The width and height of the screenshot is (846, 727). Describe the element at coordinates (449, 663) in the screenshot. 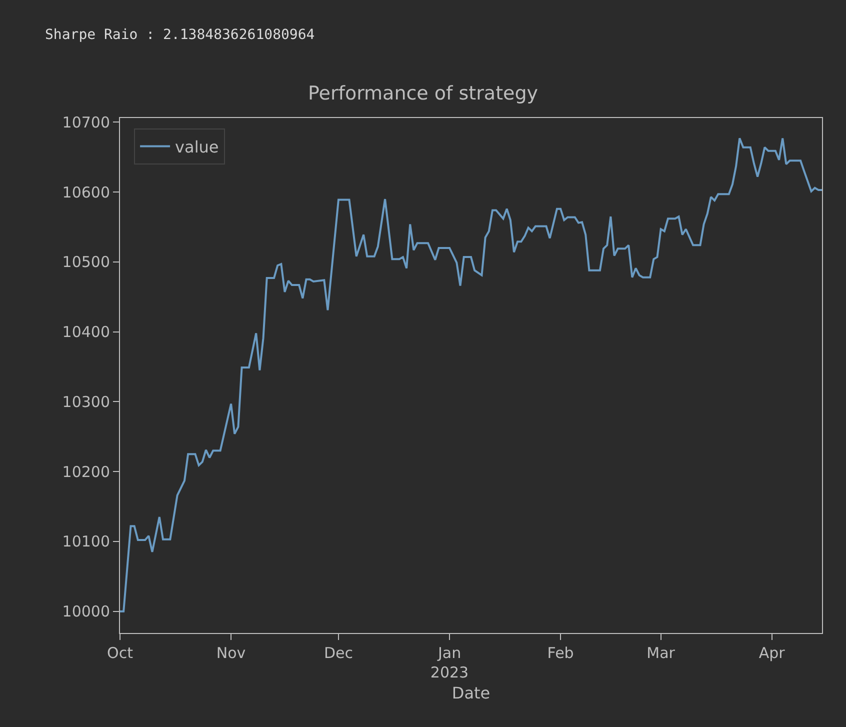

I see `x-tick-label: Jan 2023` at that location.